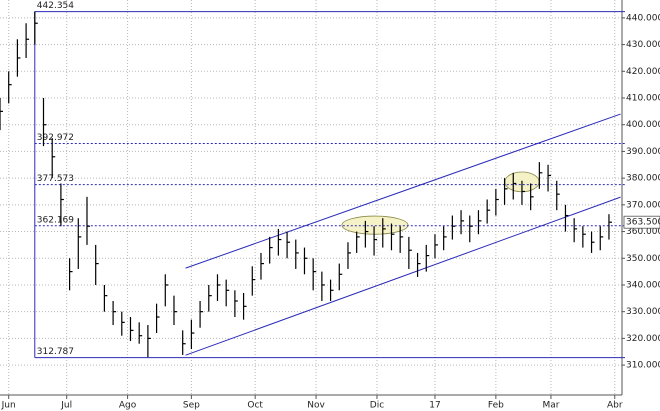 The width and height of the screenshot is (660, 411). Describe the element at coordinates (643, 259) in the screenshot. I see `y-tick-label: 350.000` at that location.